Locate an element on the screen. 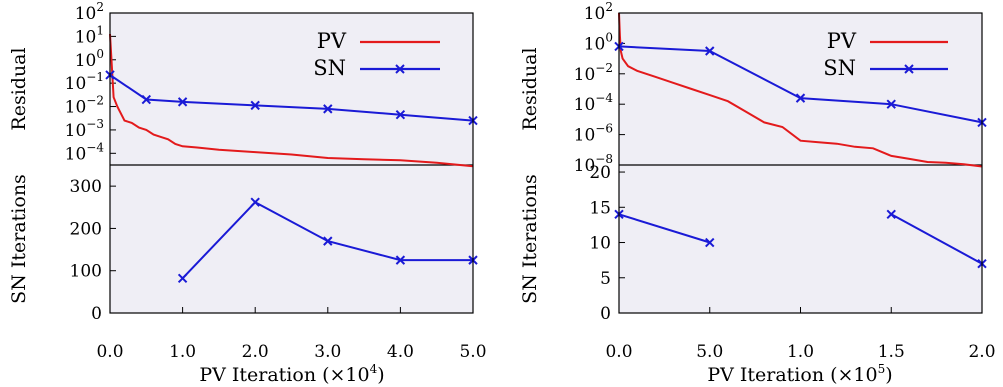  left-top-ylabel: Residual is located at coordinates (19, 88).